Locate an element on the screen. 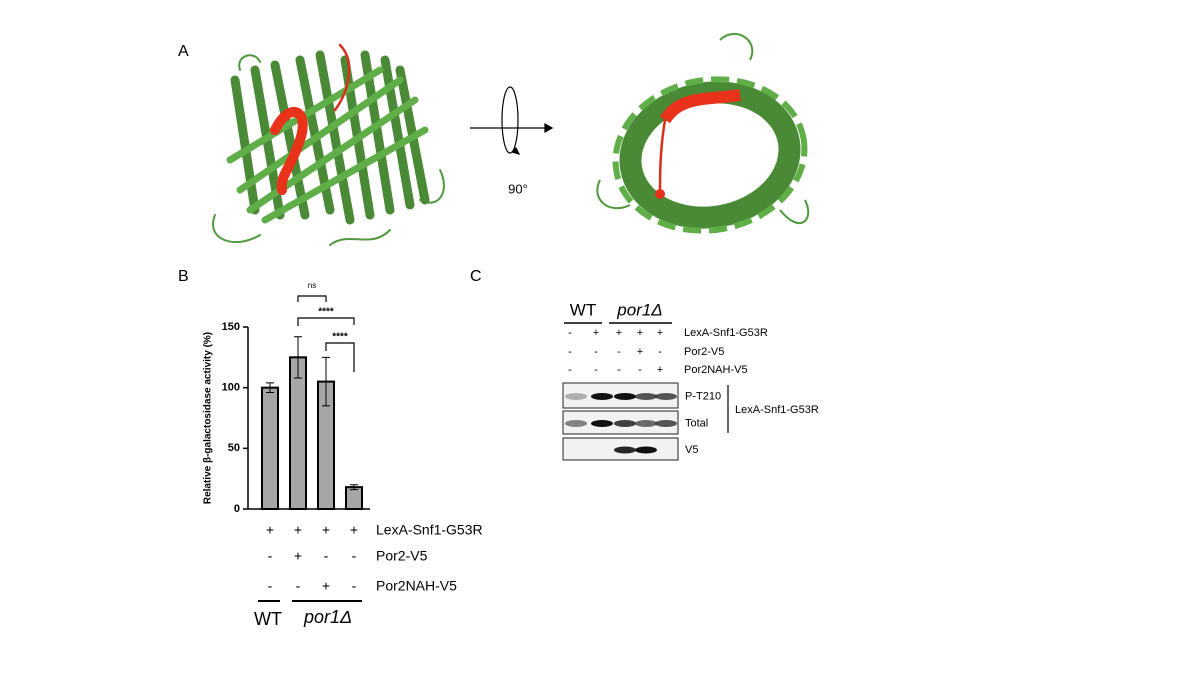 The width and height of the screenshot is (1200, 675). y-tick-label: 0 is located at coordinates (237, 509).